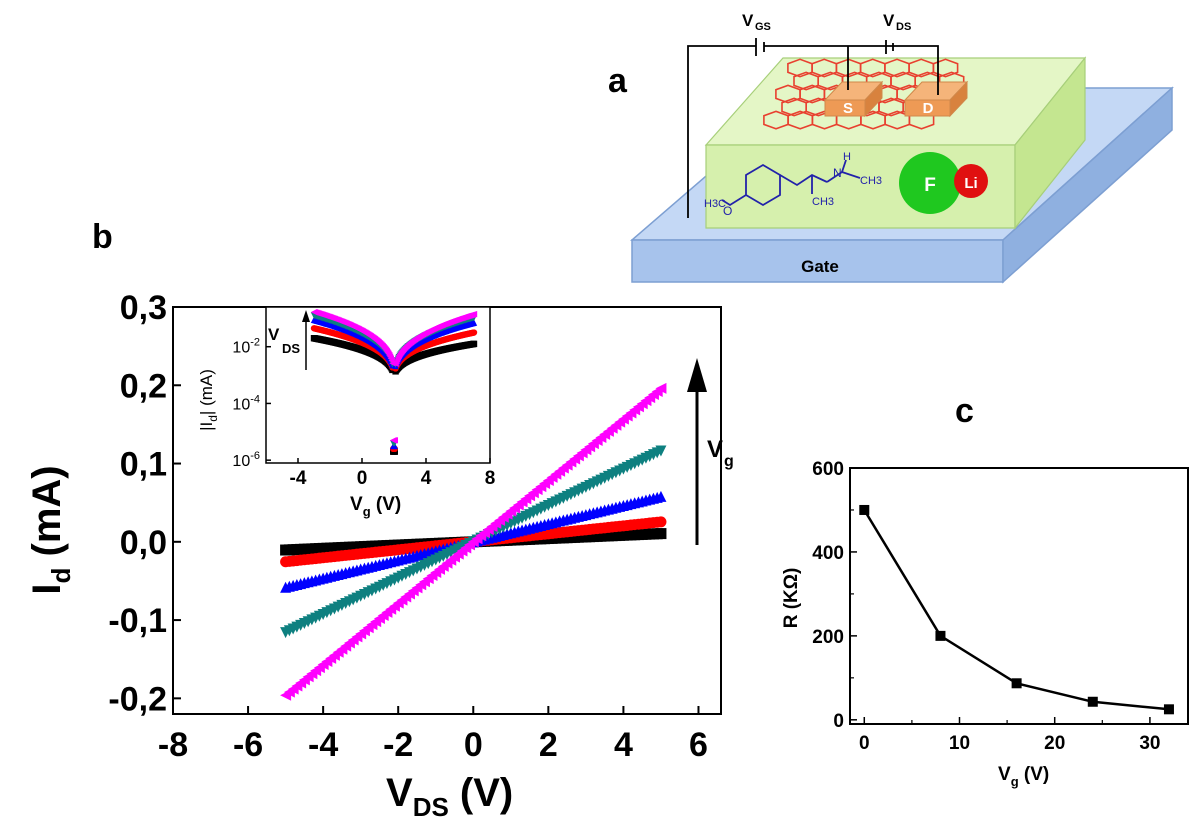 This screenshot has width=1192, height=826. Describe the element at coordinates (398, 745) in the screenshot. I see `x-tick-label: -2` at that location.